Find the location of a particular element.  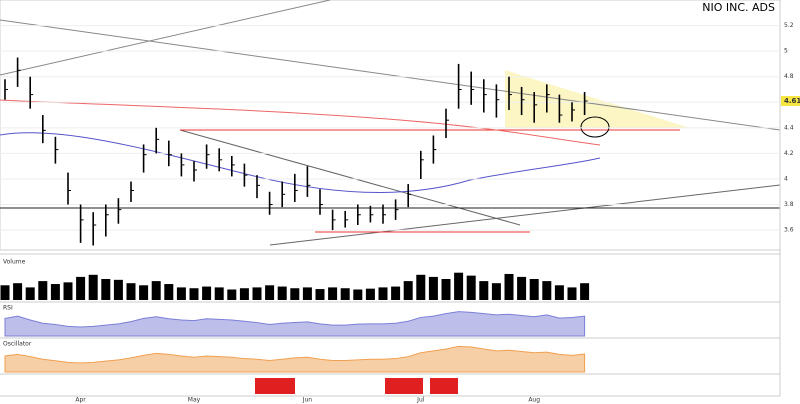

y-tick-label: 4.8 is located at coordinates (789, 76).